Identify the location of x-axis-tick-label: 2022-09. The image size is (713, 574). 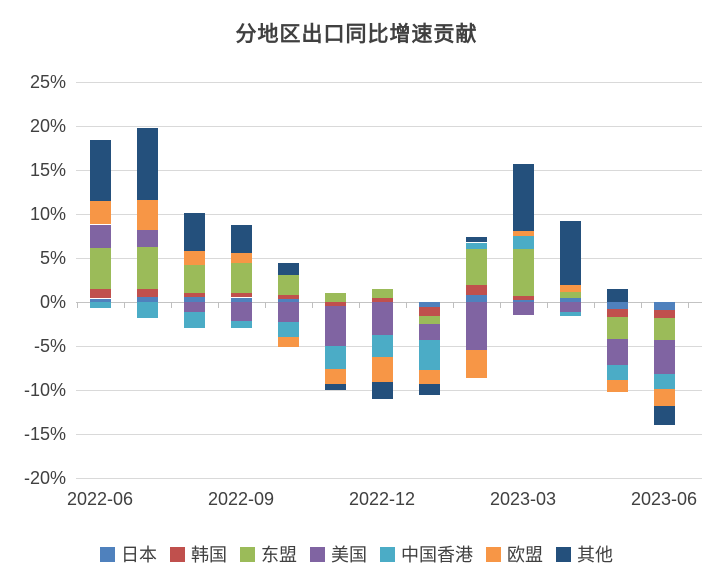
(241, 499).